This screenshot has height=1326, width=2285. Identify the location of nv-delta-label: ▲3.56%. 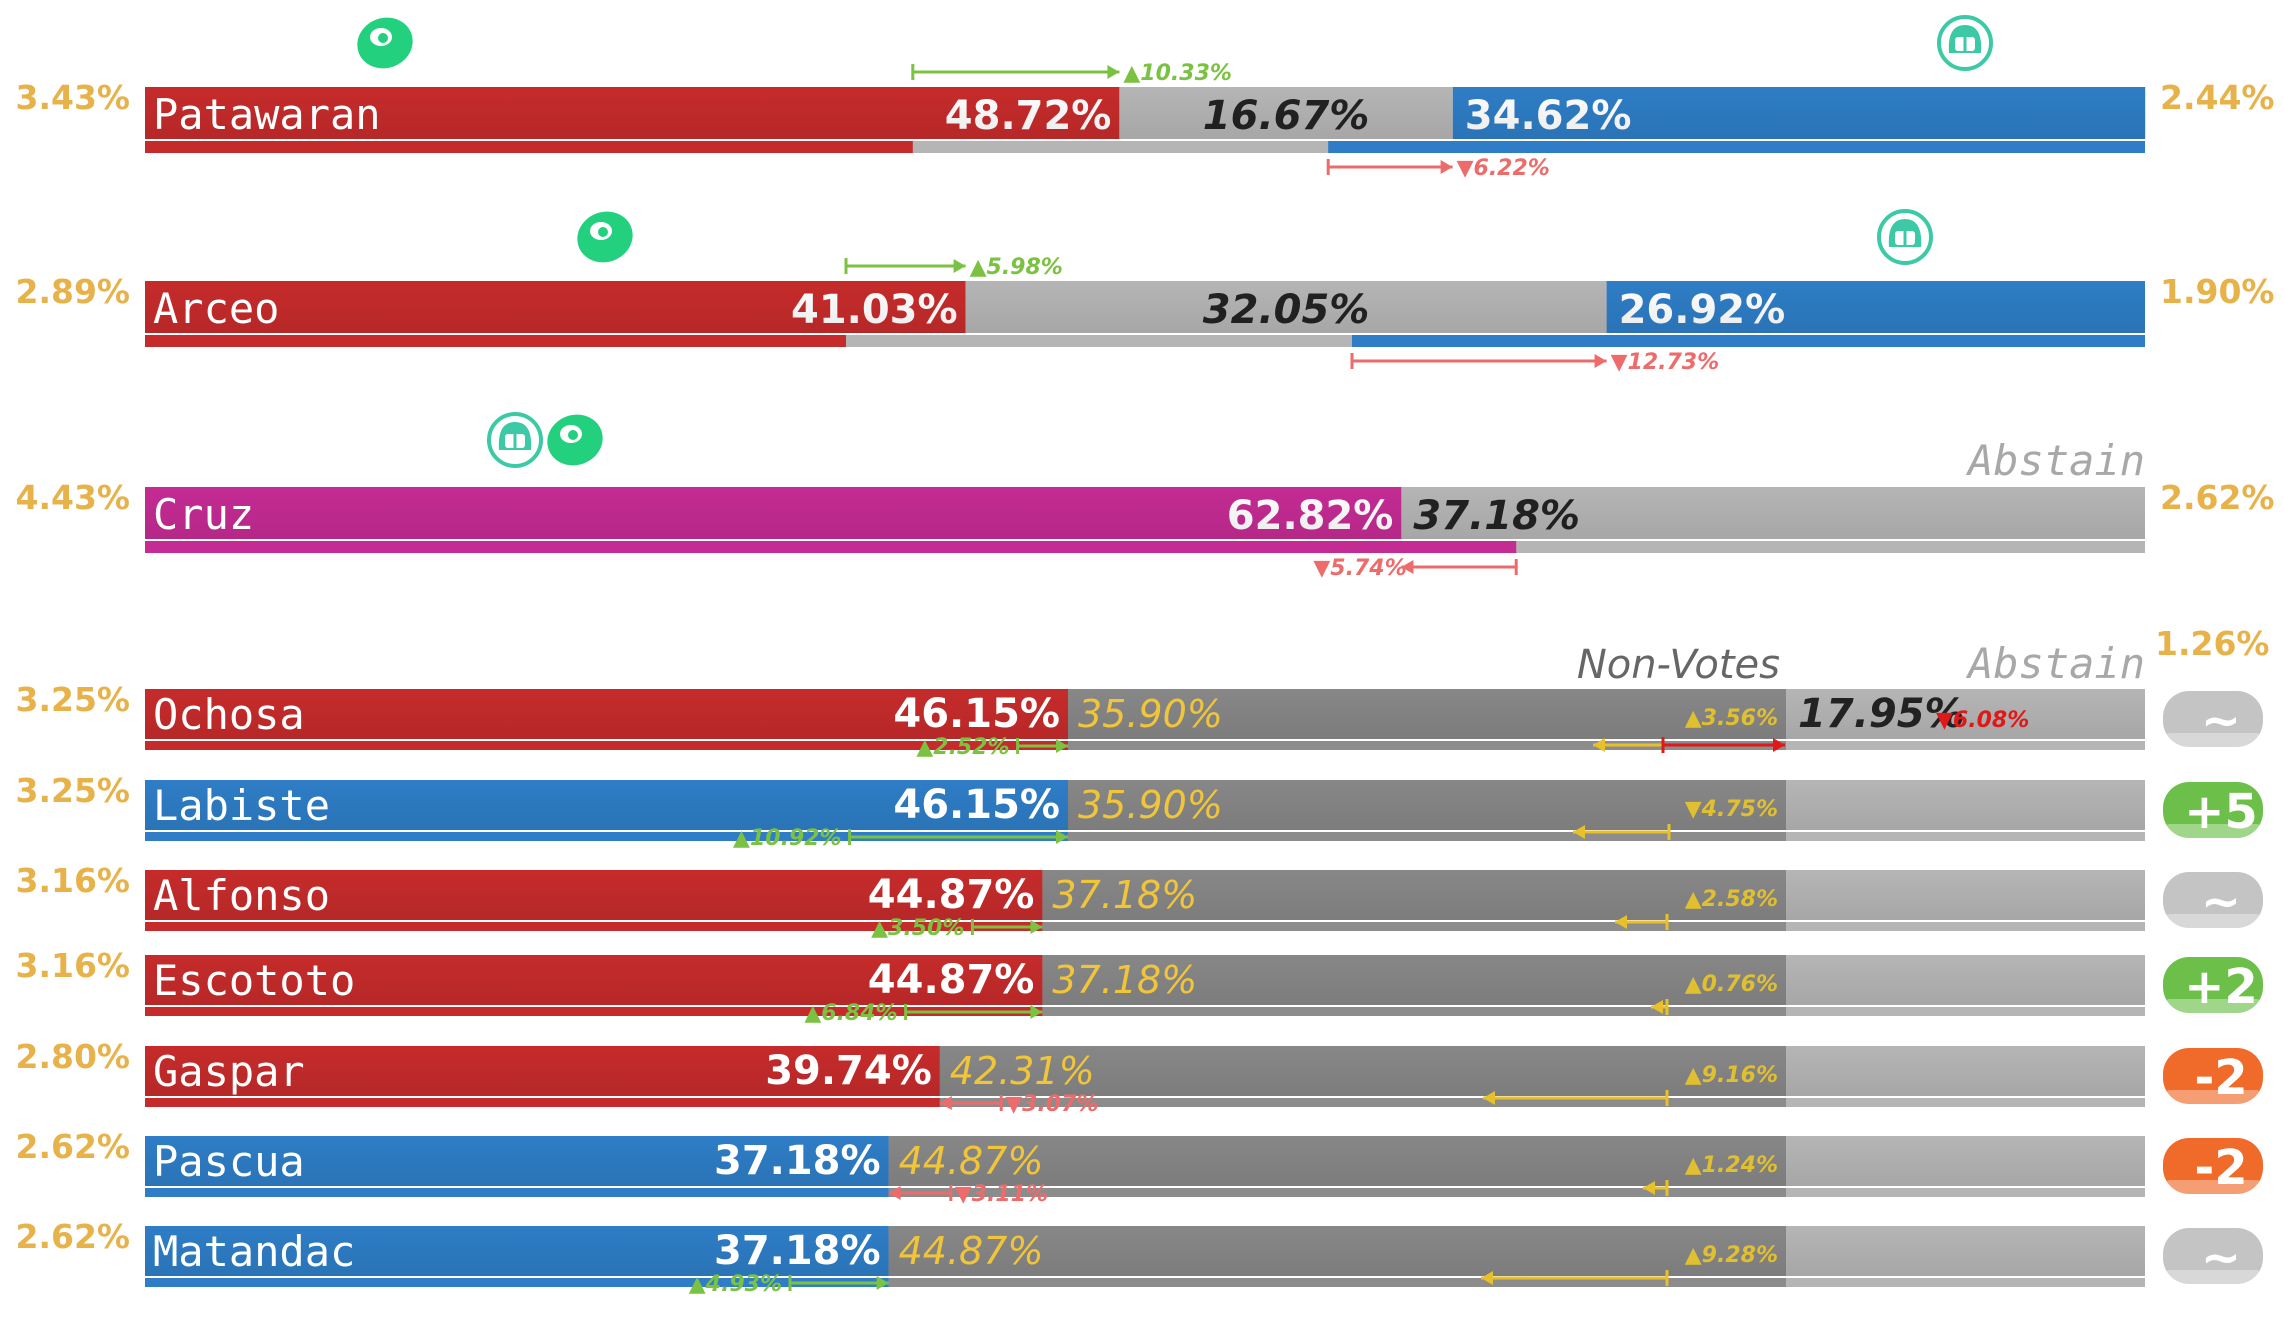
(1731, 718).